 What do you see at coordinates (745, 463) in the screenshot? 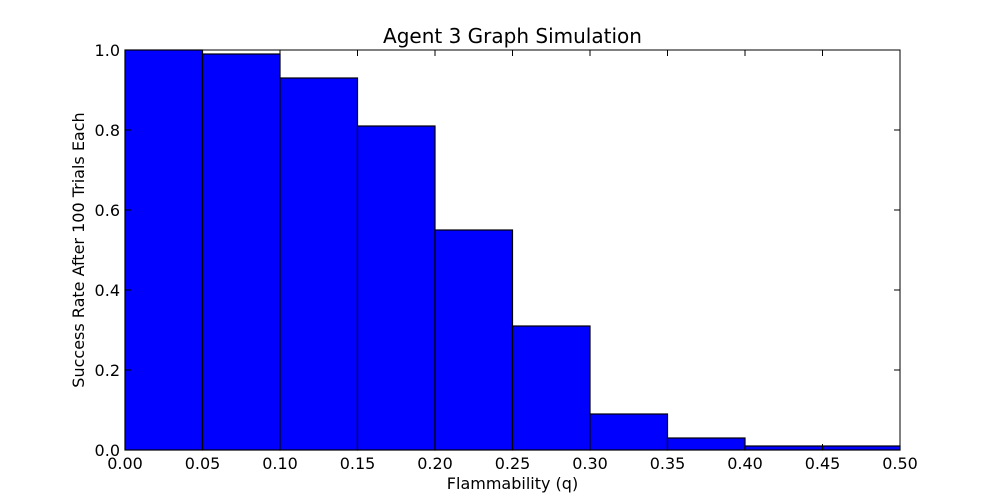
I see `x-tick-label: 0.40` at bounding box center [745, 463].